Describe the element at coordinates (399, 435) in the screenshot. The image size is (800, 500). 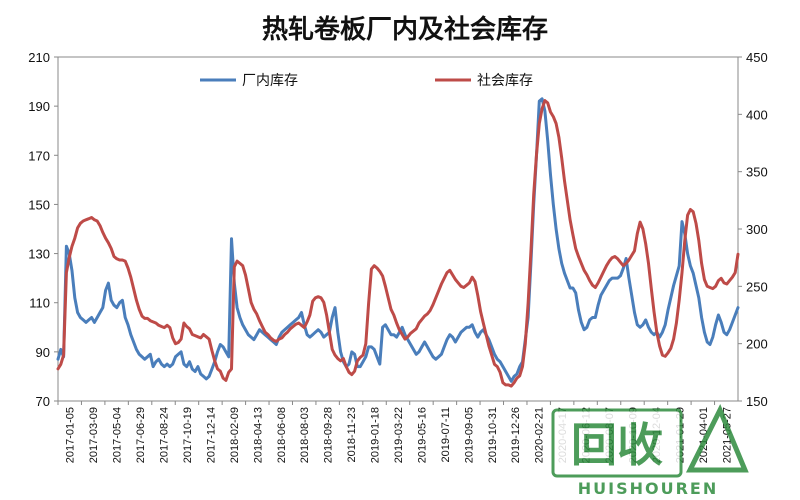
I see `x-tick-label: 2019-03-22` at that location.